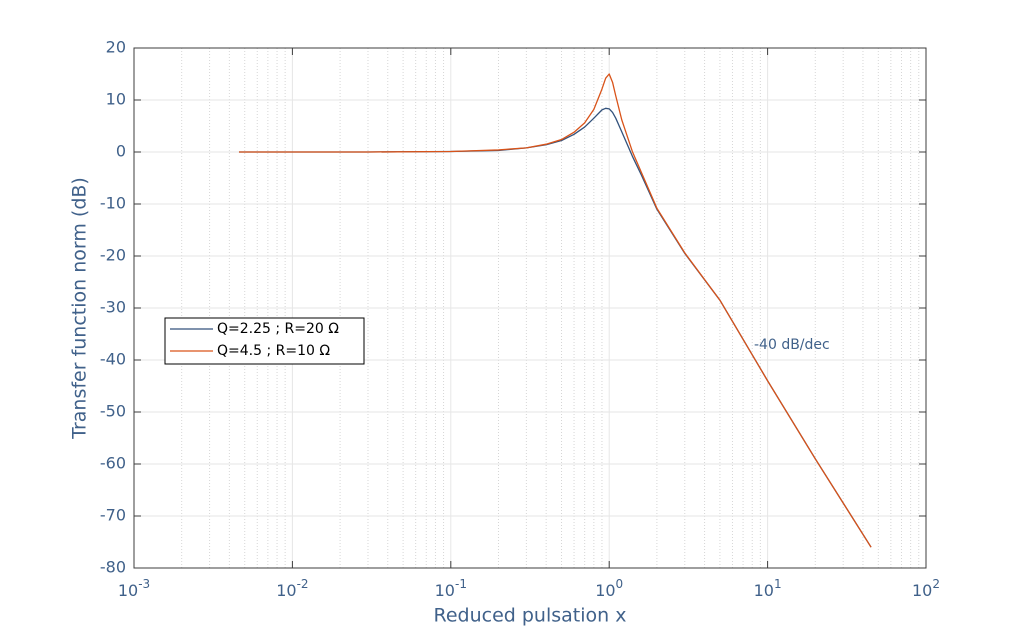 Image resolution: width=1024 pixels, height=638 pixels. What do you see at coordinates (792, 345) in the screenshot?
I see `annotation: -40 dB/dec` at bounding box center [792, 345].